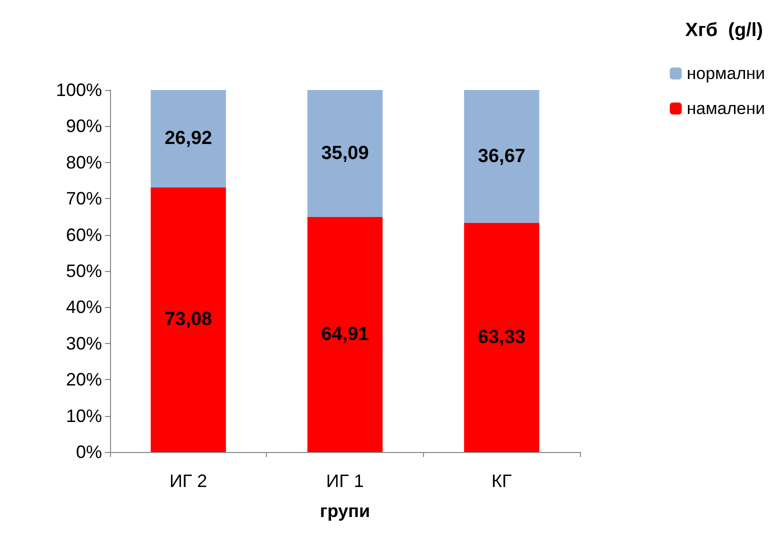  What do you see at coordinates (84, 162) in the screenshot?
I see `y-tick-label: 80%` at bounding box center [84, 162].